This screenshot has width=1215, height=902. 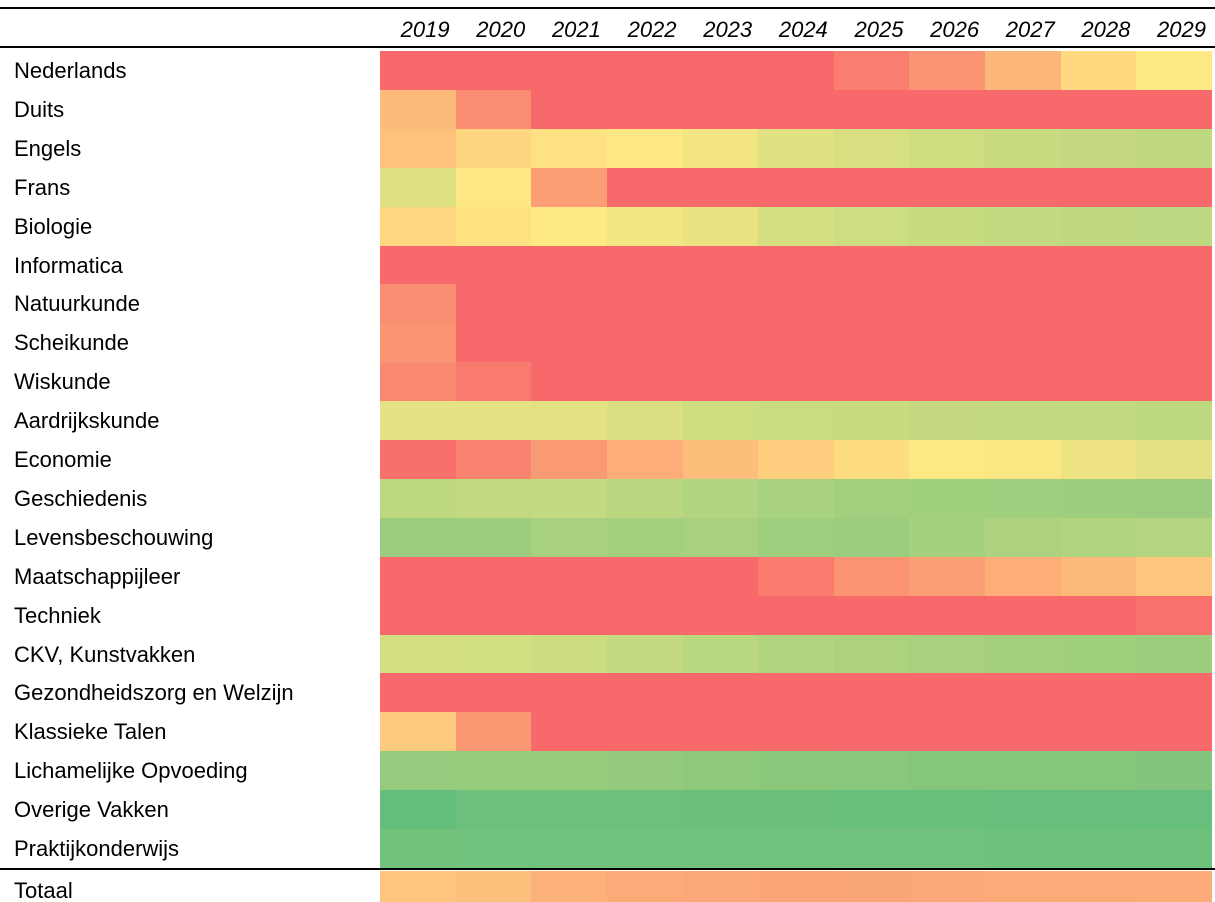 I want to click on row-label: Geschiedenis, so click(x=81, y=498).